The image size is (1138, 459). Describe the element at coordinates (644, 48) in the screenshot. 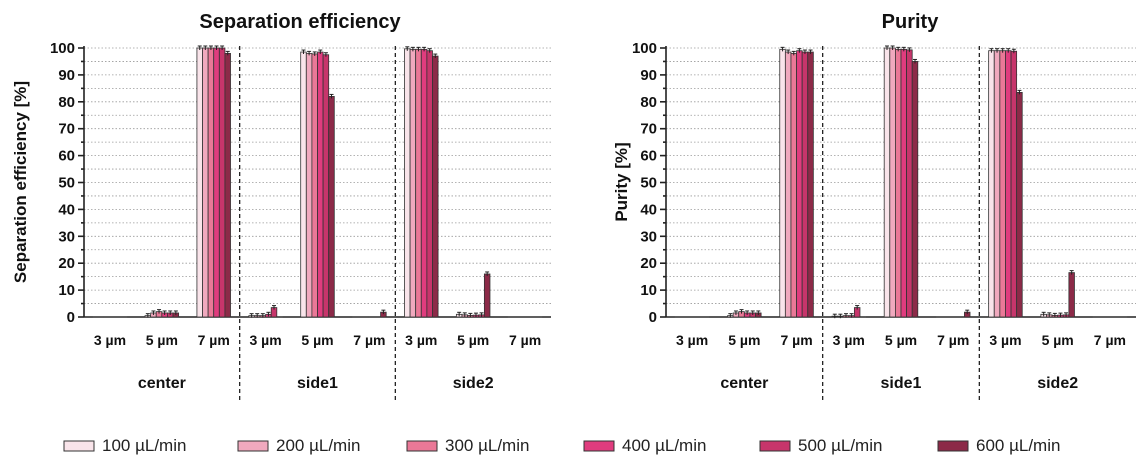

I see `y-tick-label: 100` at that location.